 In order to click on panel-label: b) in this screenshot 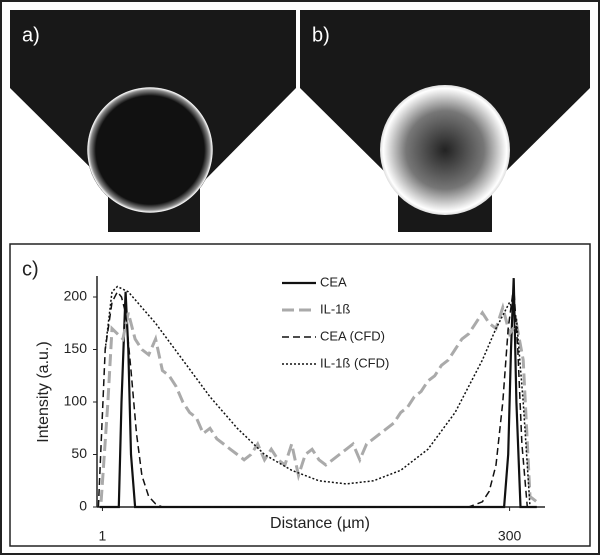, I will do `click(321, 35)`.